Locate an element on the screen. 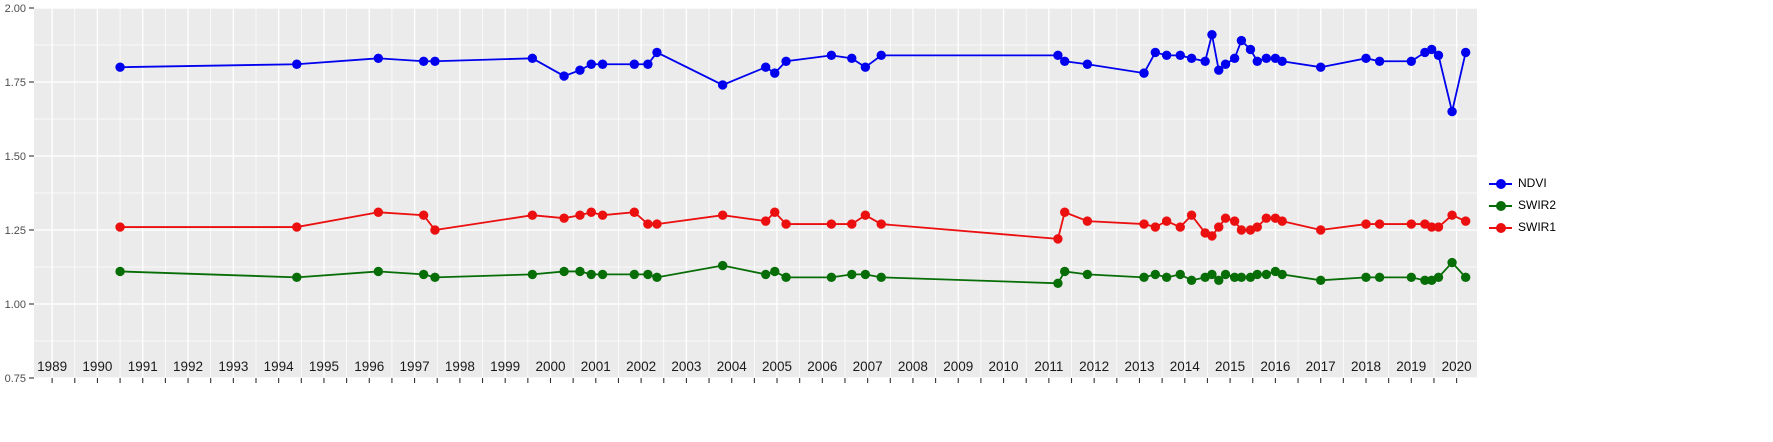  legend-key-ndvi is located at coordinates (1500, 183).